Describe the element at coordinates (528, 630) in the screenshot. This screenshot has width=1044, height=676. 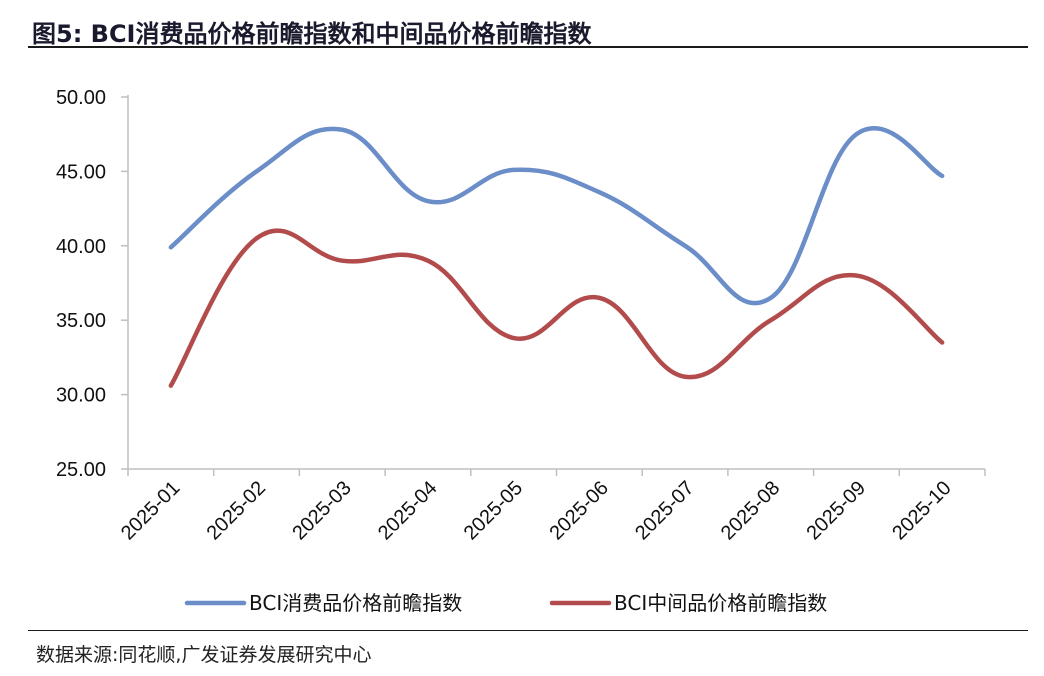
I see `source-divider` at that location.